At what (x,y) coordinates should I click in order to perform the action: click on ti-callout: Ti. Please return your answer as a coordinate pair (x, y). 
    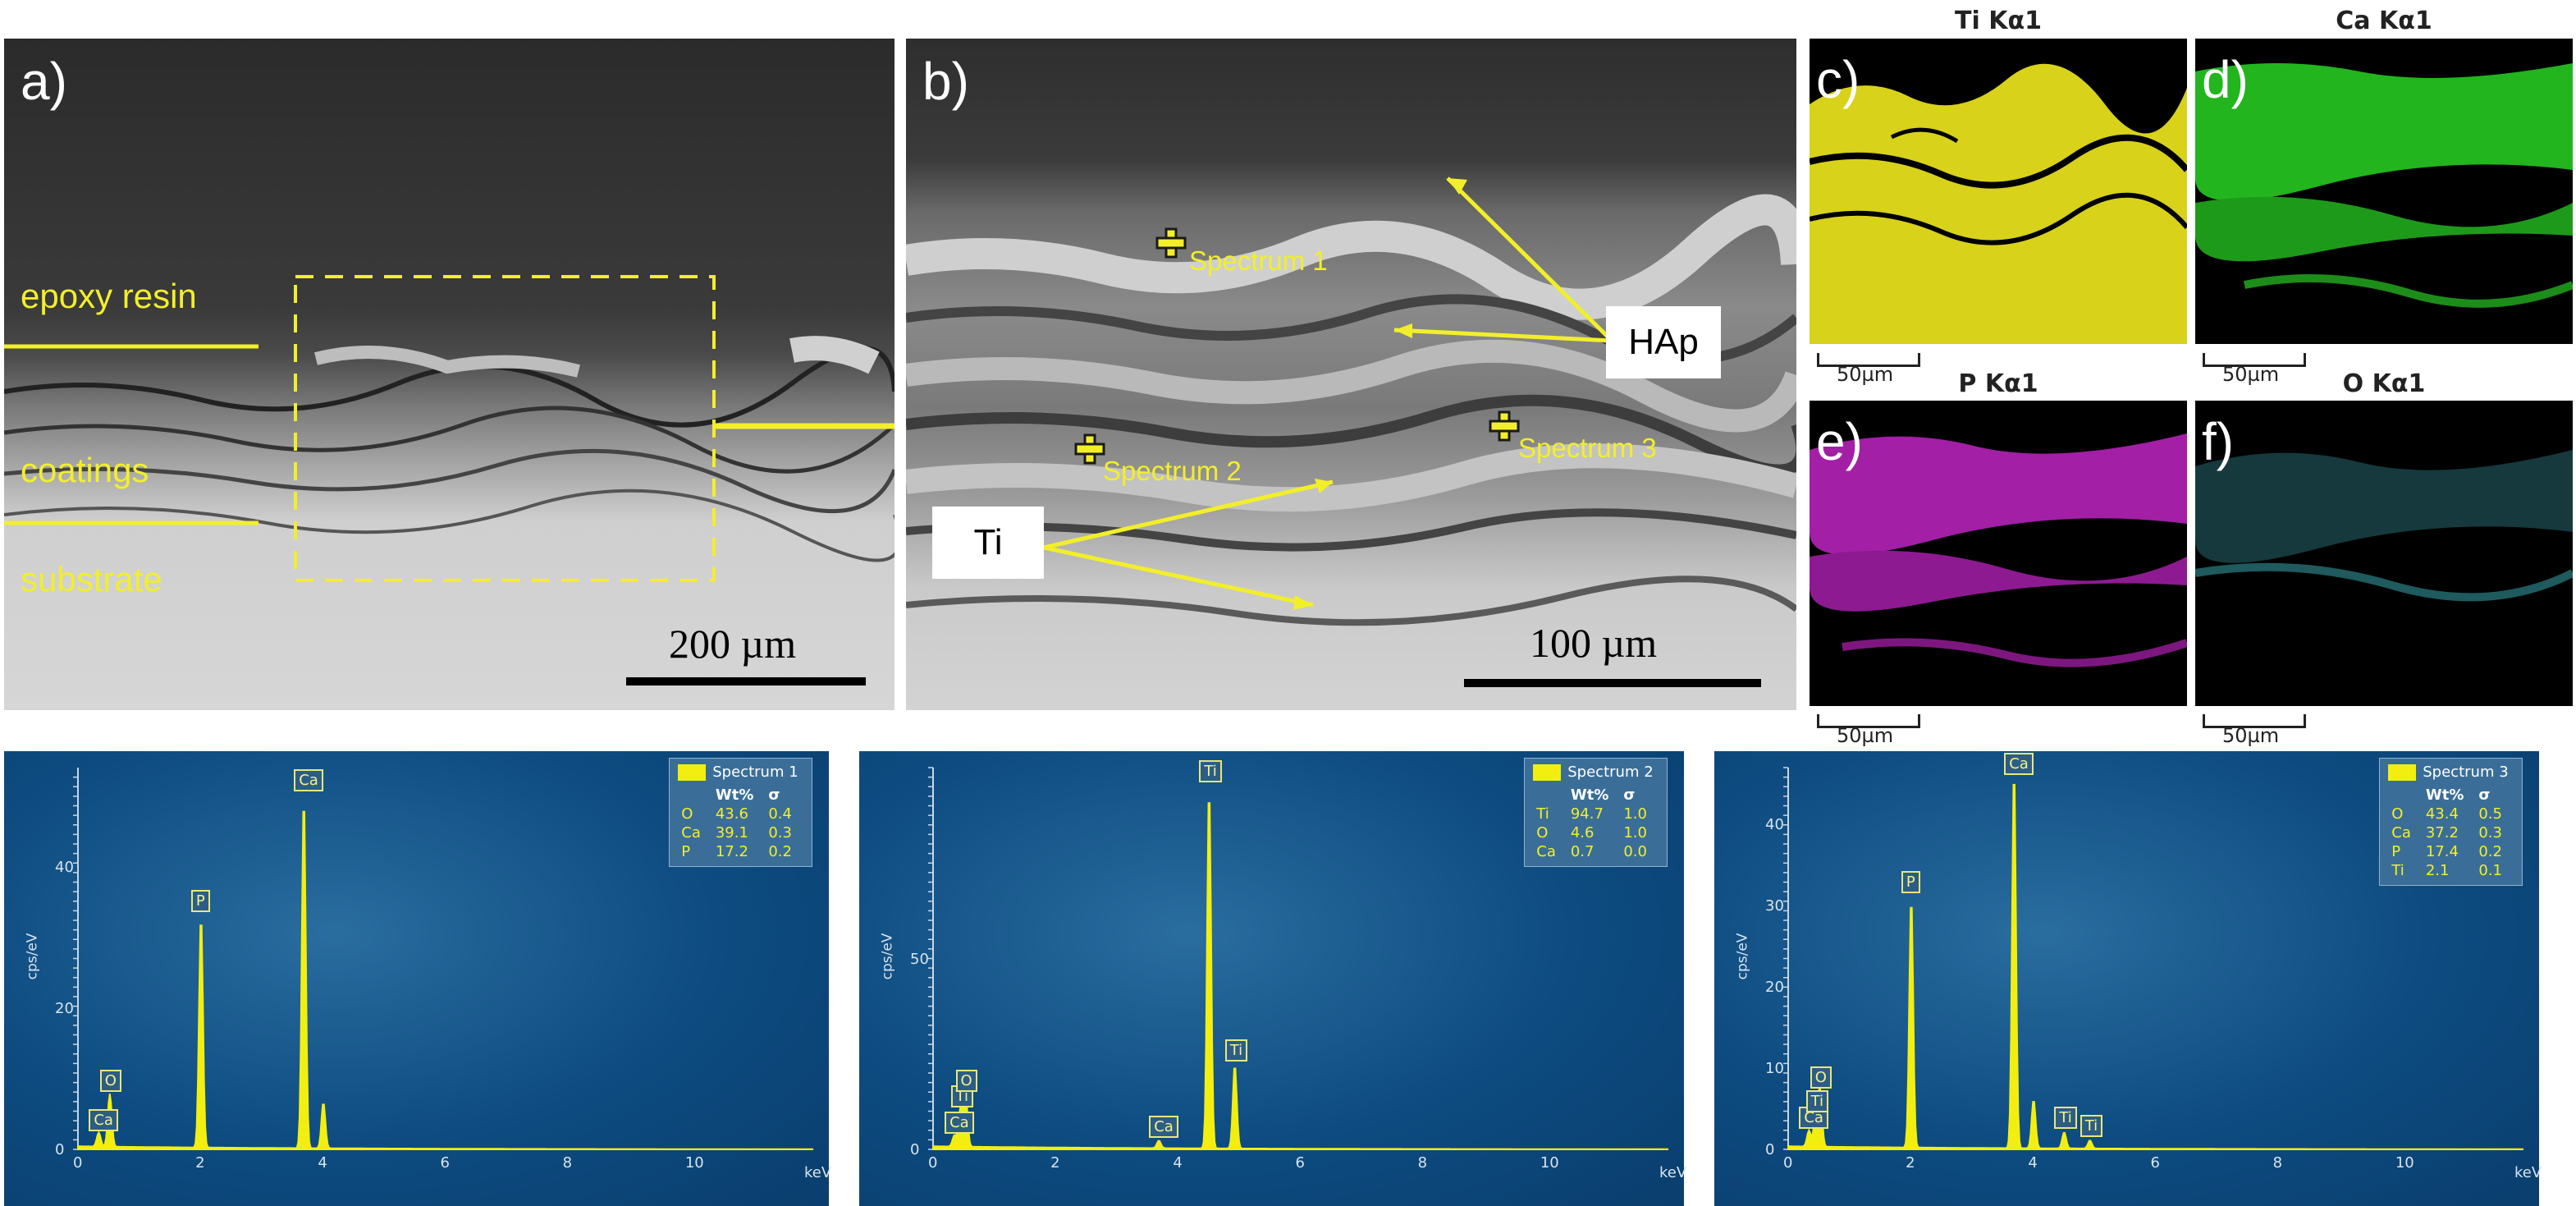
    Looking at the image, I should click on (988, 543).